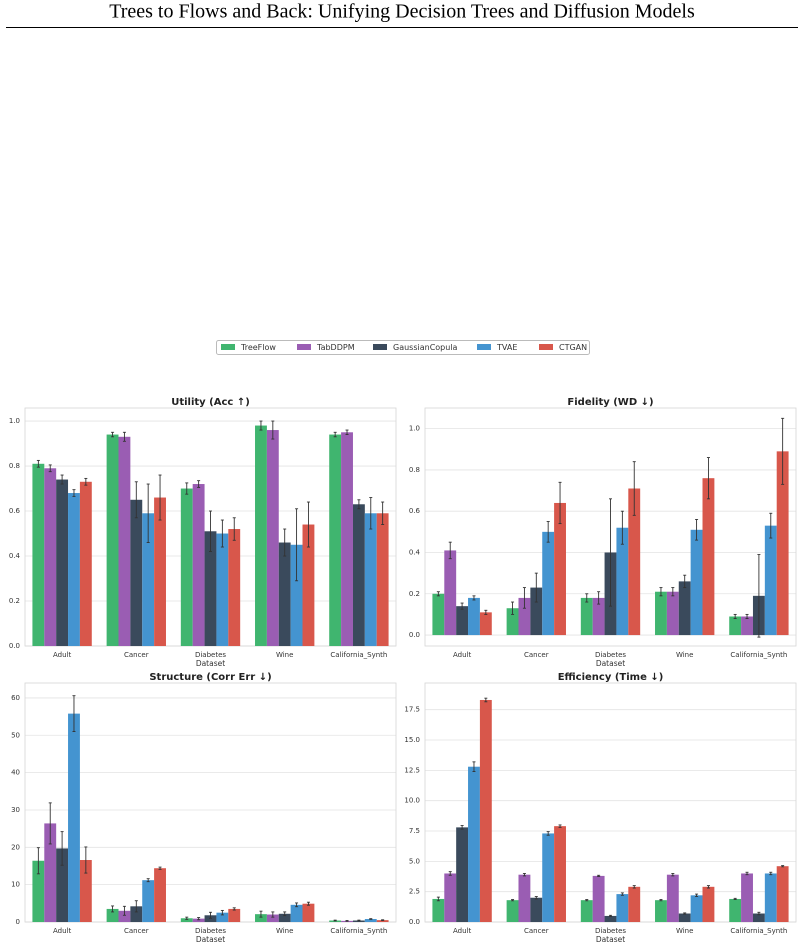 Image resolution: width=804 pixels, height=947 pixels. I want to click on legend-label: CTGAN, so click(573, 347).